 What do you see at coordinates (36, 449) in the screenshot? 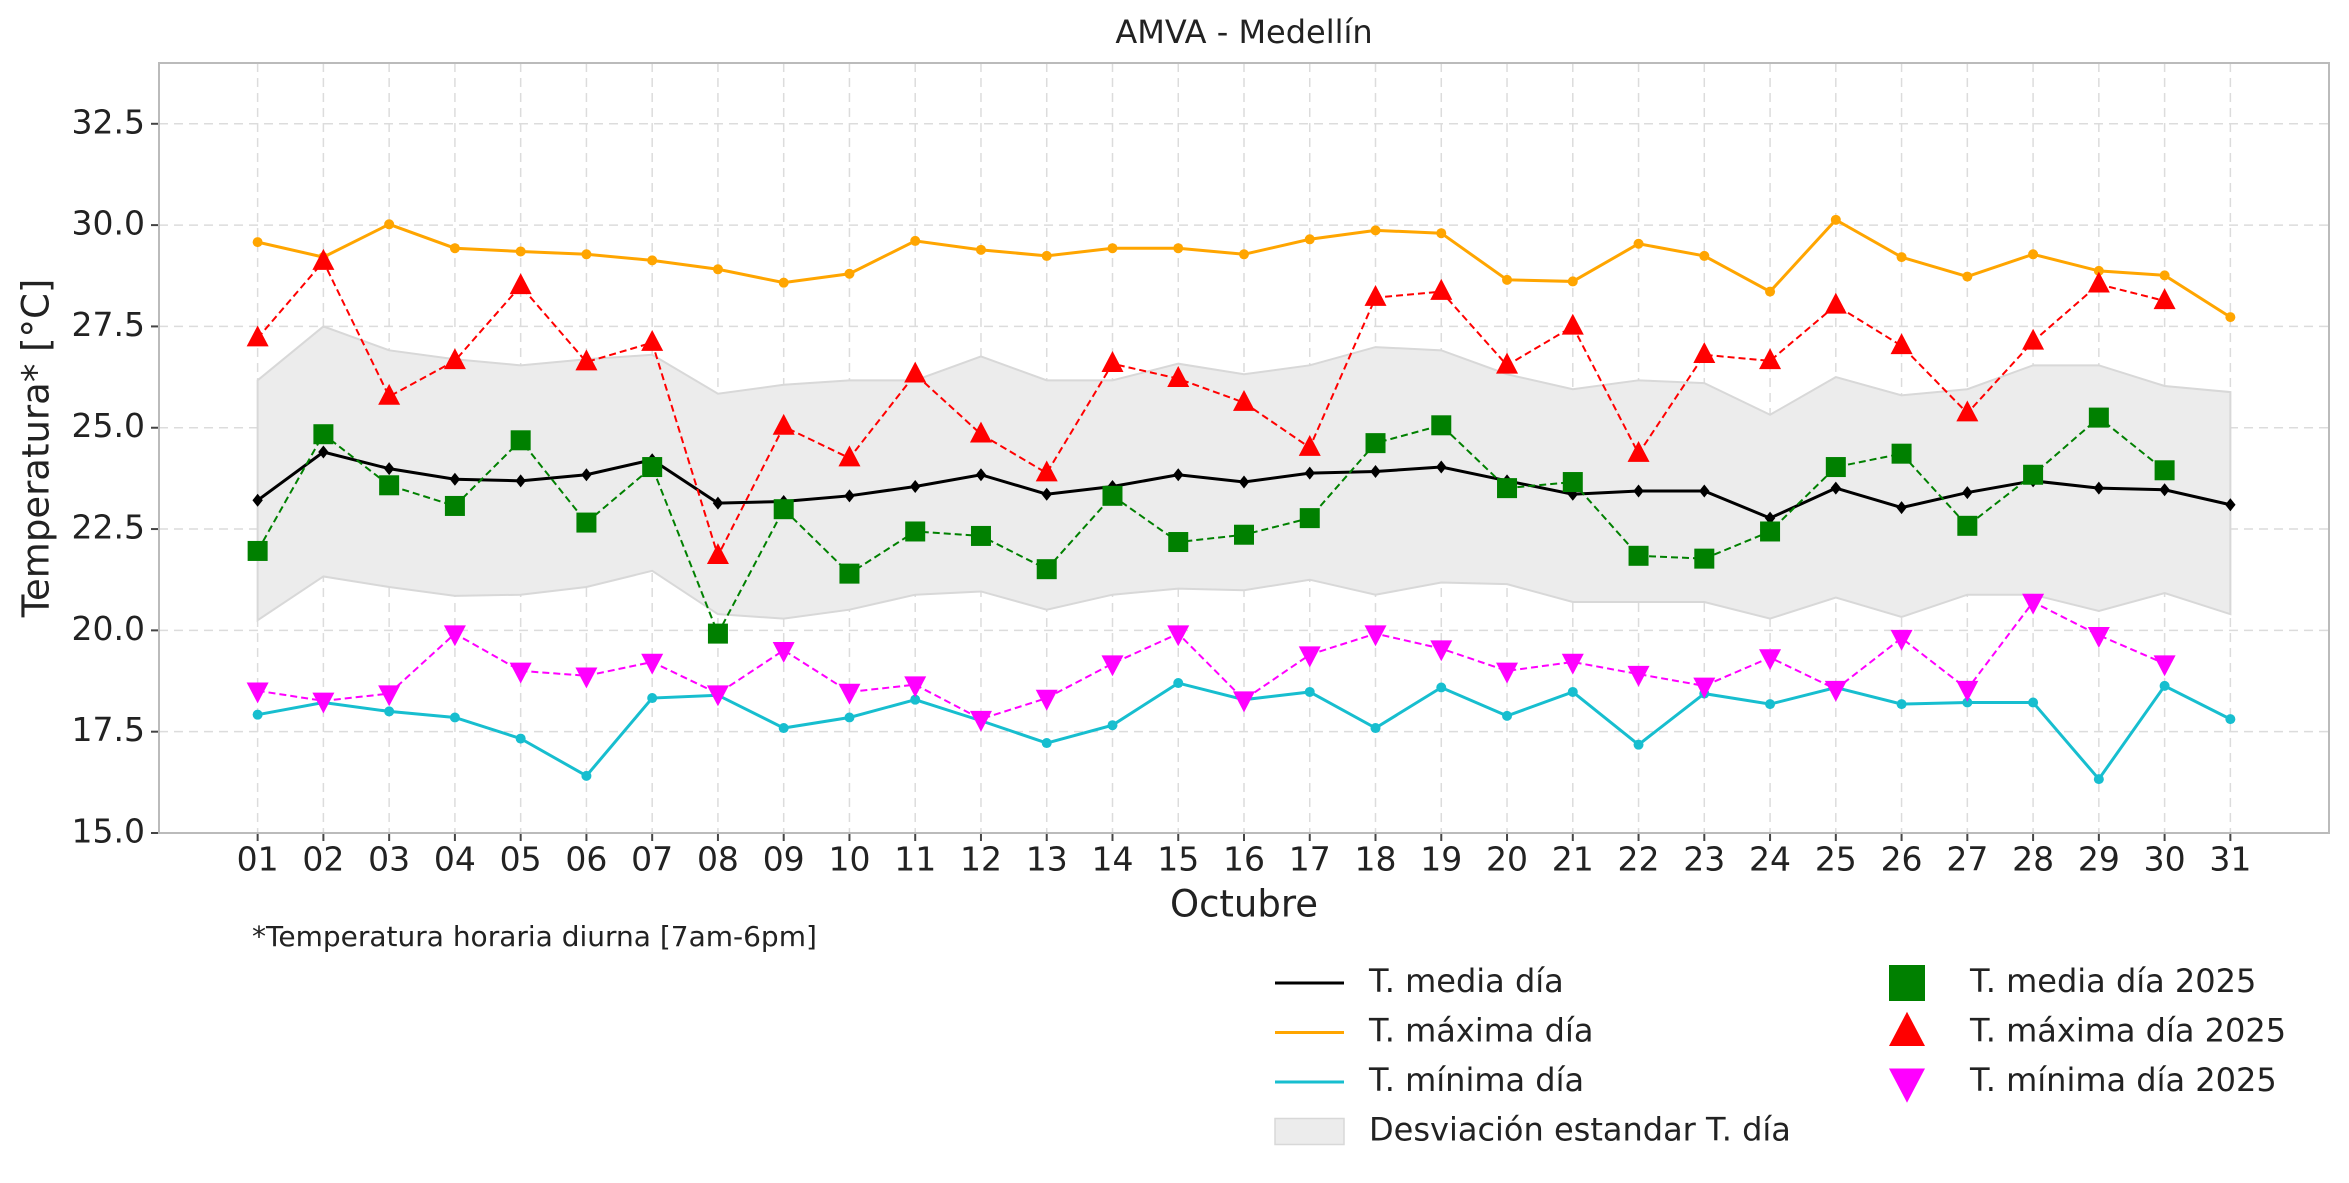
I see `y-axis-label: Temperatura* [°C]` at bounding box center [36, 449].